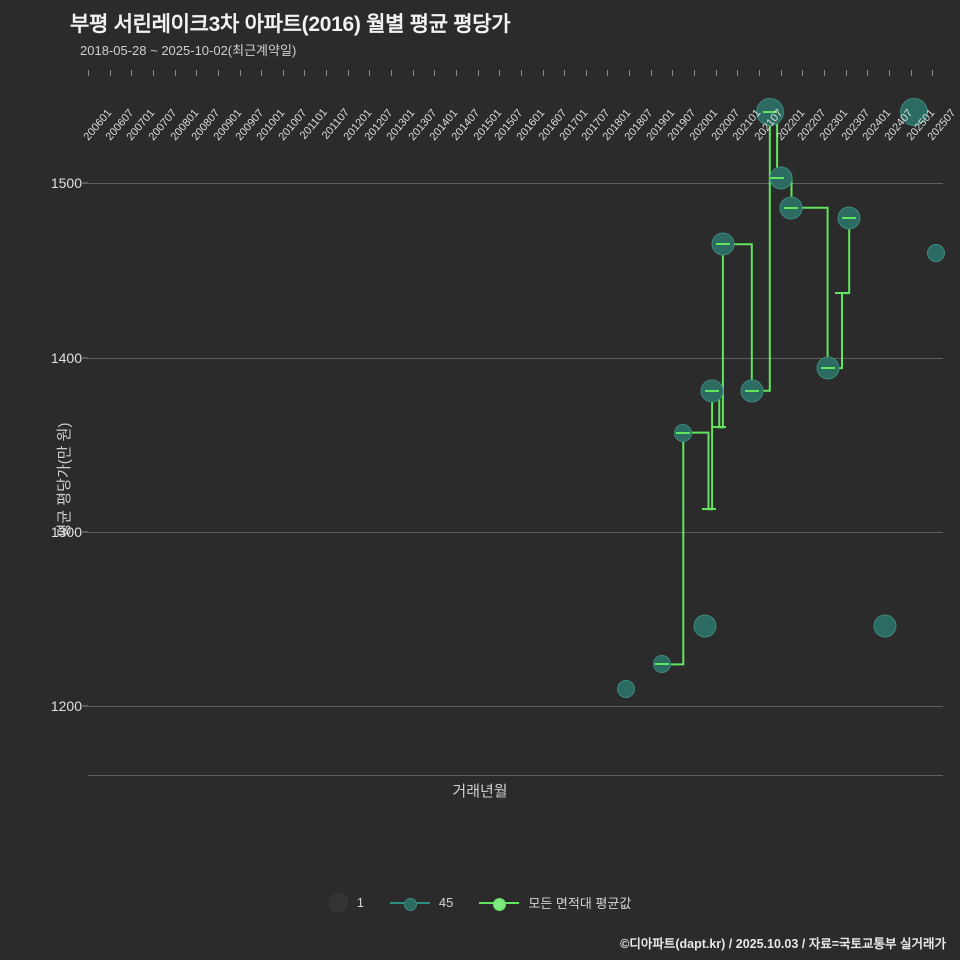 The width and height of the screenshot is (960, 960). I want to click on y-tick-label-1500: 1500, so click(66, 183).